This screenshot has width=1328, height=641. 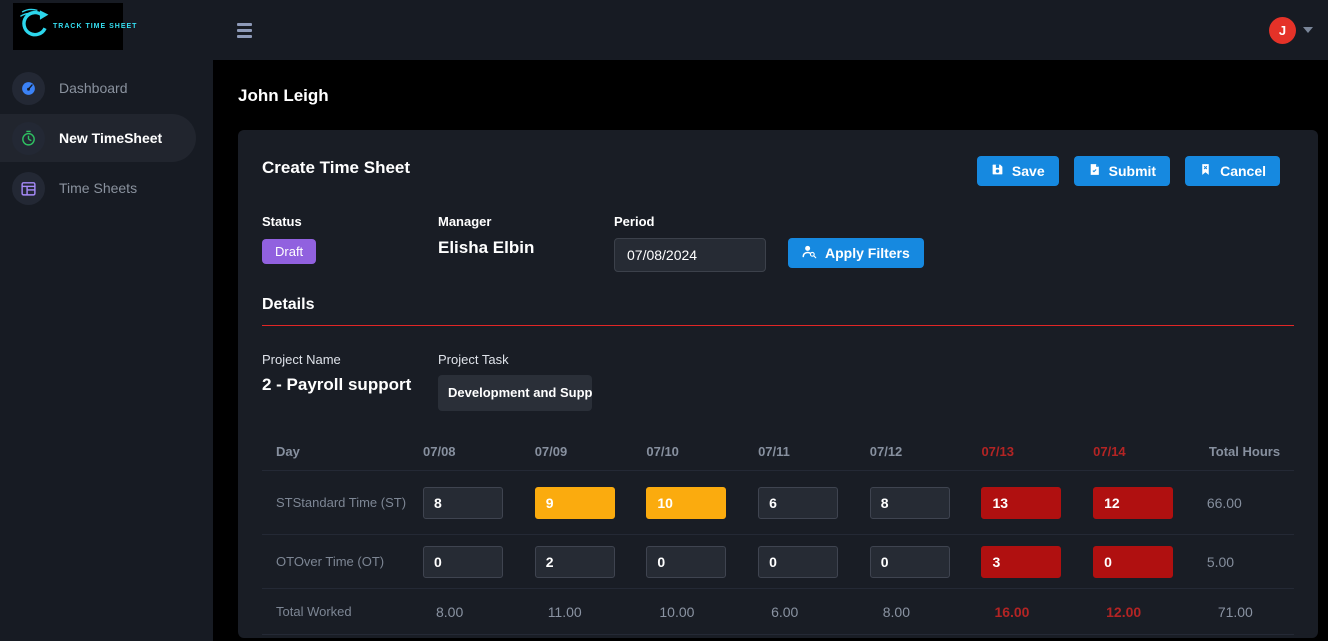 I want to click on user-menu: J, so click(x=1291, y=30).